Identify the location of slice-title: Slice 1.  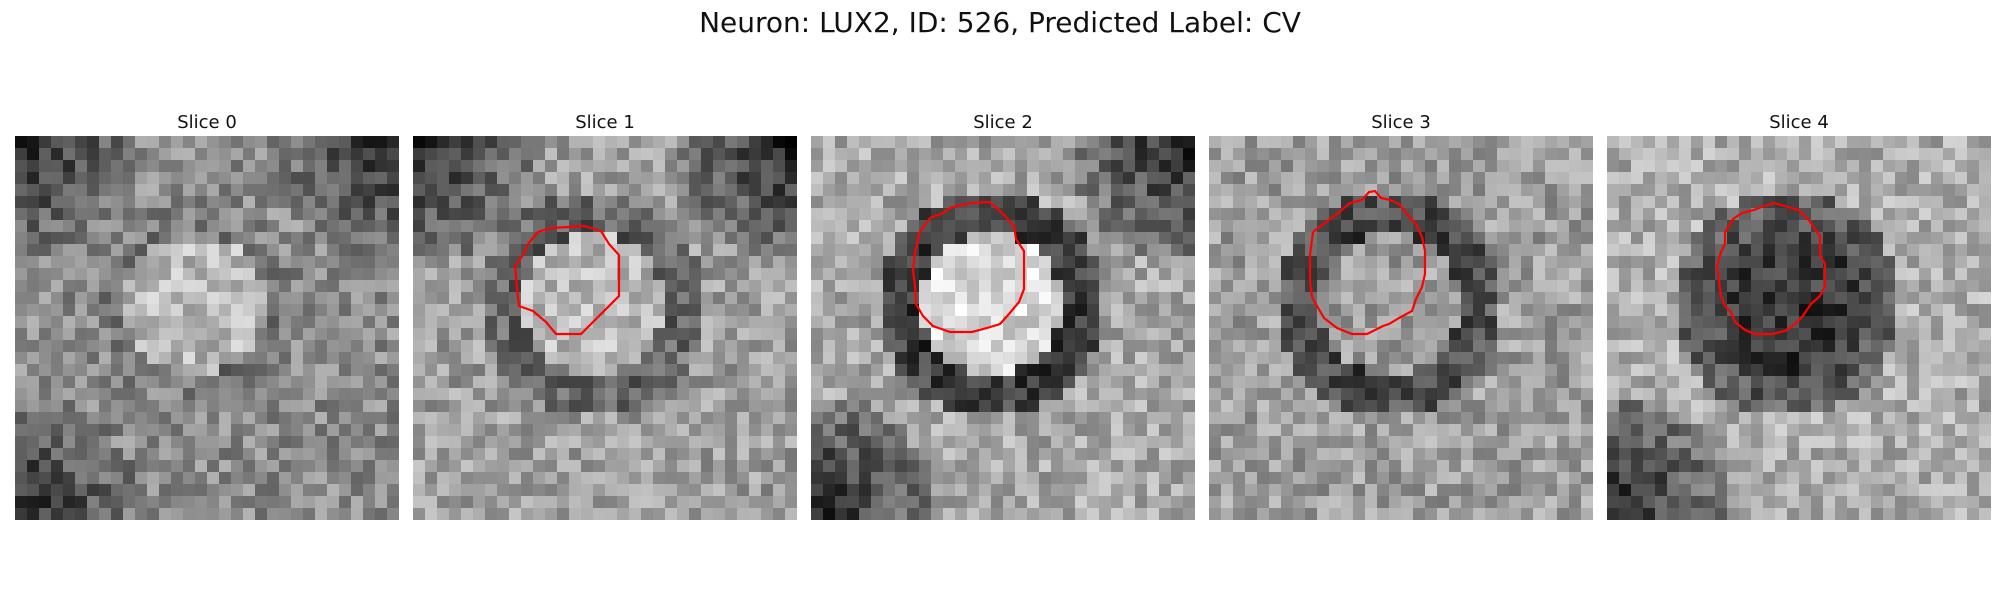
(605, 122).